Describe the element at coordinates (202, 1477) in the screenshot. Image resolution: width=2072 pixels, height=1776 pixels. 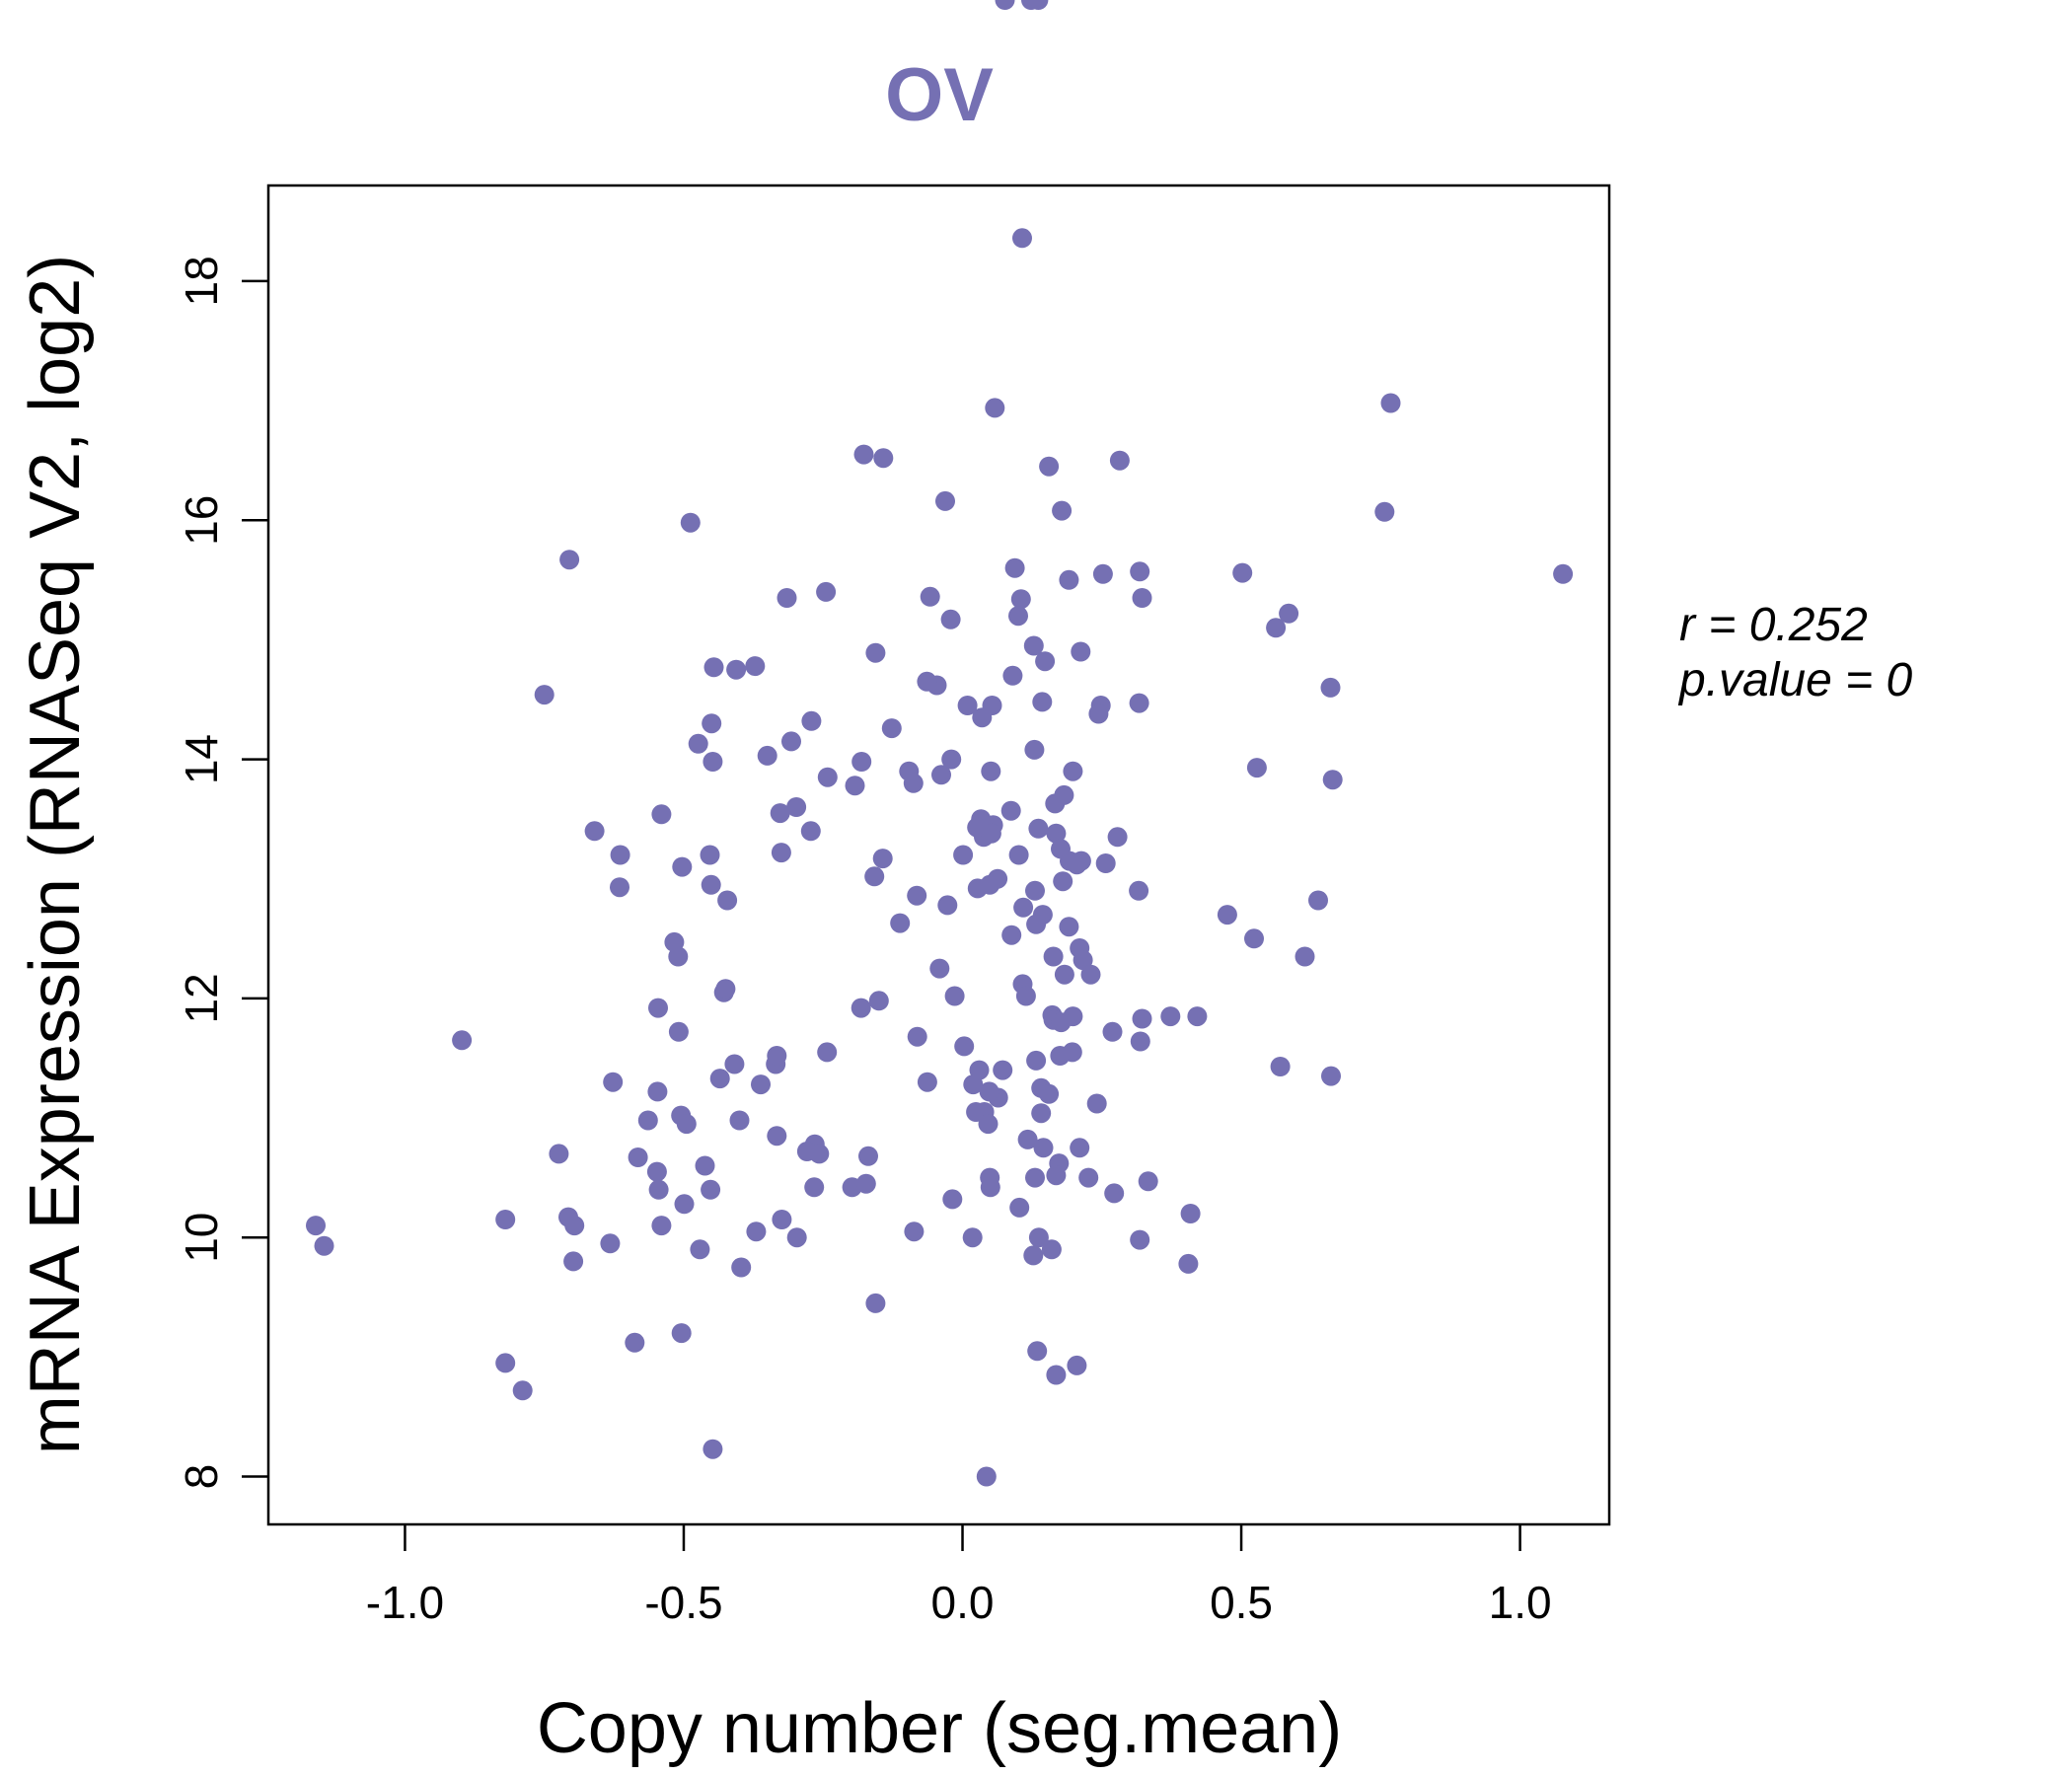
I see `y-tick-label: 8` at that location.